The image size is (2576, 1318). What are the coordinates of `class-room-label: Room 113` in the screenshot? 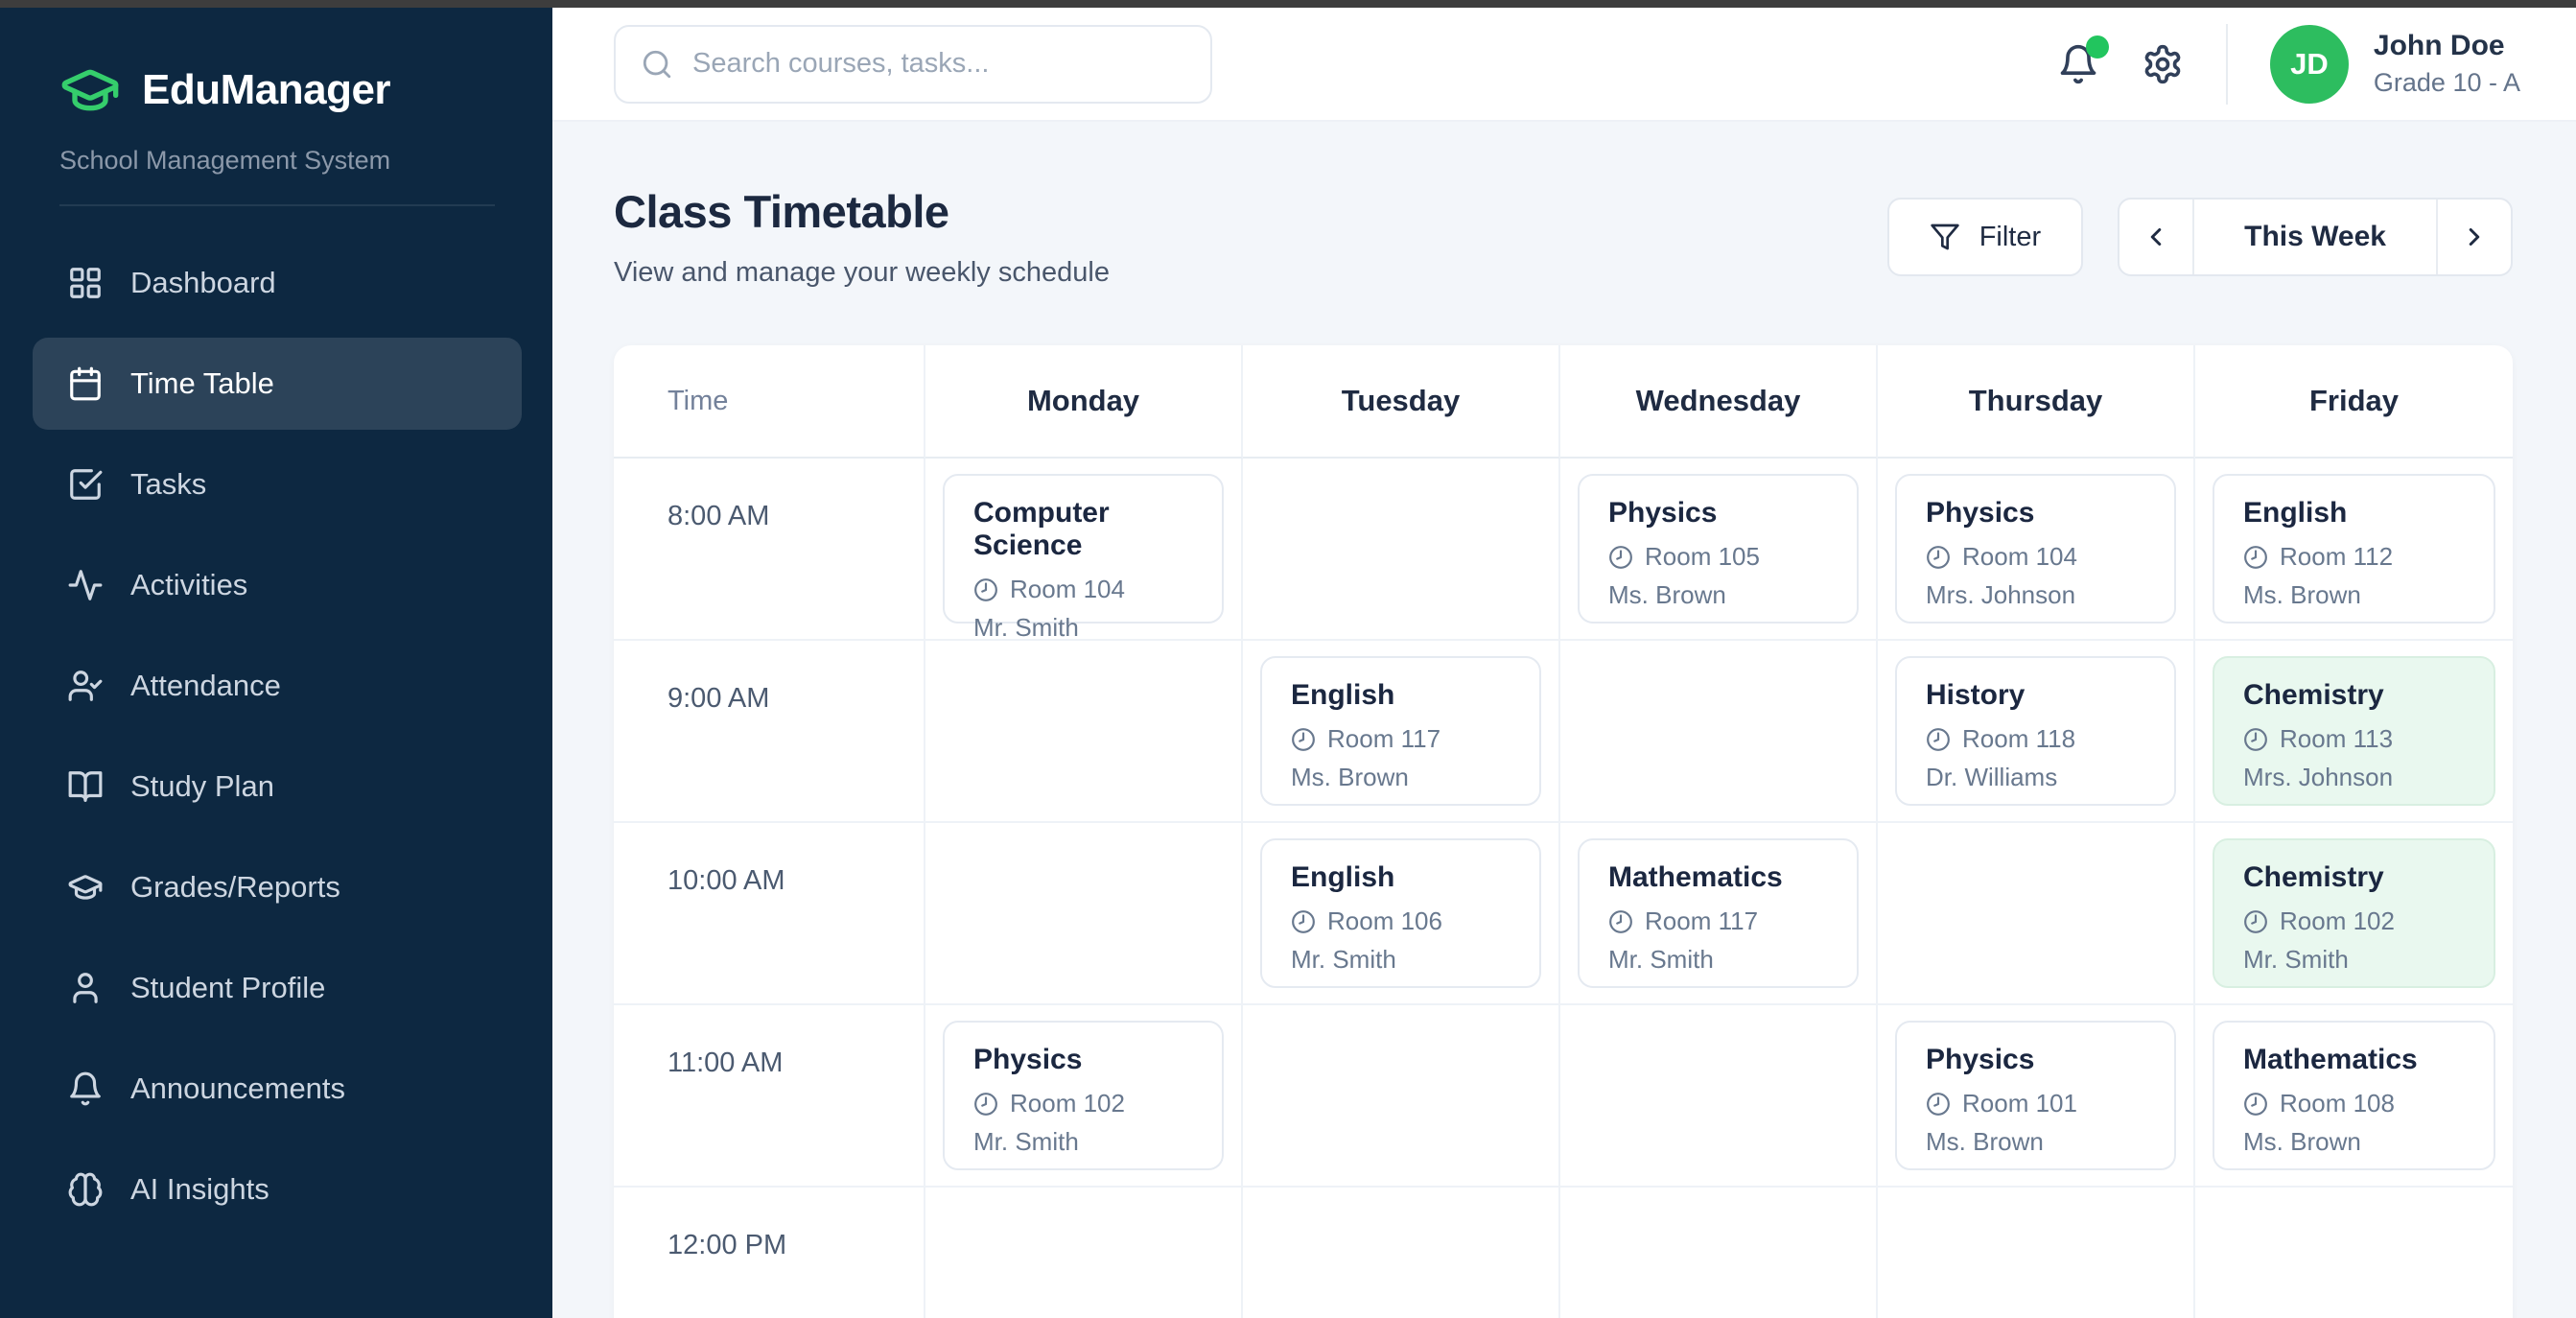 It's located at (2337, 738).